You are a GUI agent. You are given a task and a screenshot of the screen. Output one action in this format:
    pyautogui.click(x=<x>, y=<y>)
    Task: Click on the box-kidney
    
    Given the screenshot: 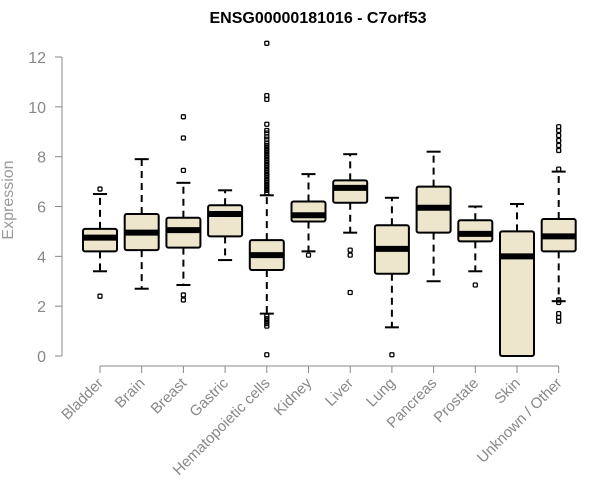 What is the action you would take?
    pyautogui.click(x=308, y=215)
    